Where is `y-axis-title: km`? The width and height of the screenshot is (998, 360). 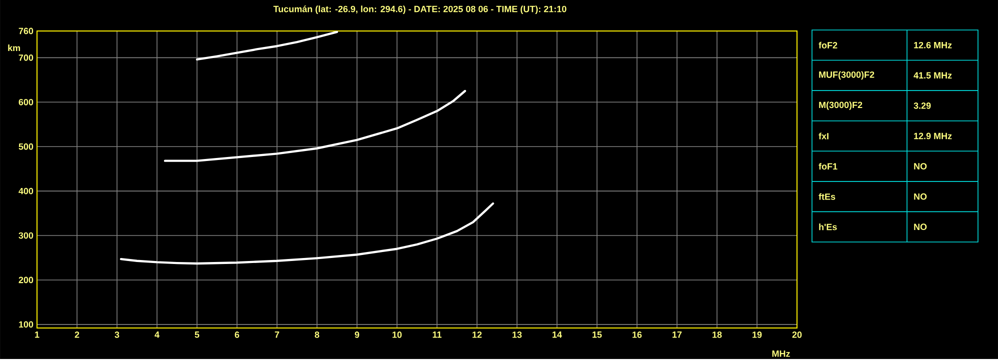
y-axis-title: km is located at coordinates (14, 48).